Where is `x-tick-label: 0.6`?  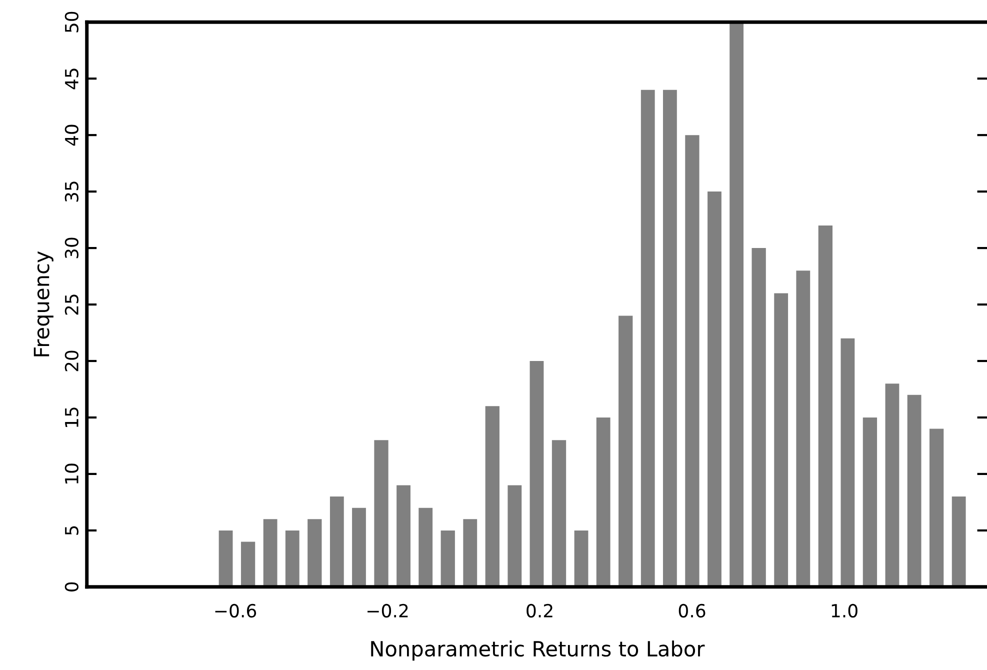
x-tick-label: 0.6 is located at coordinates (692, 611).